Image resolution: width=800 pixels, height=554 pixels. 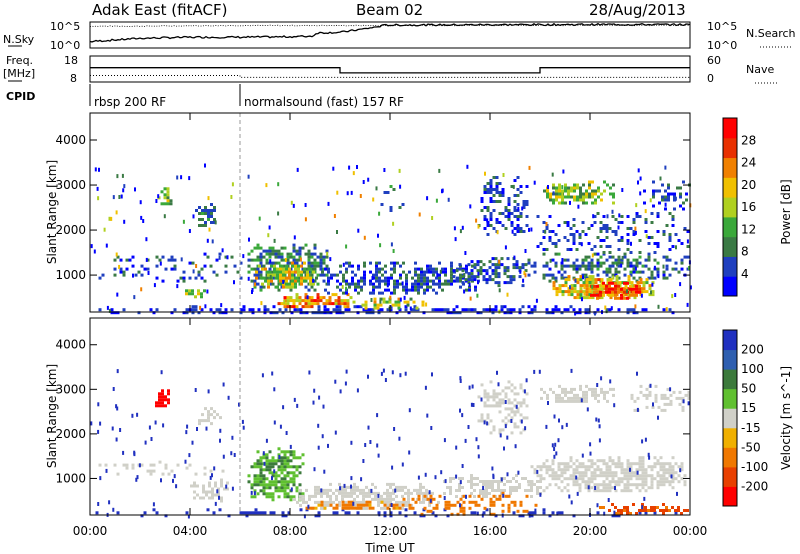 I want to click on colorbar-swatch, so click(x=730, y=187).